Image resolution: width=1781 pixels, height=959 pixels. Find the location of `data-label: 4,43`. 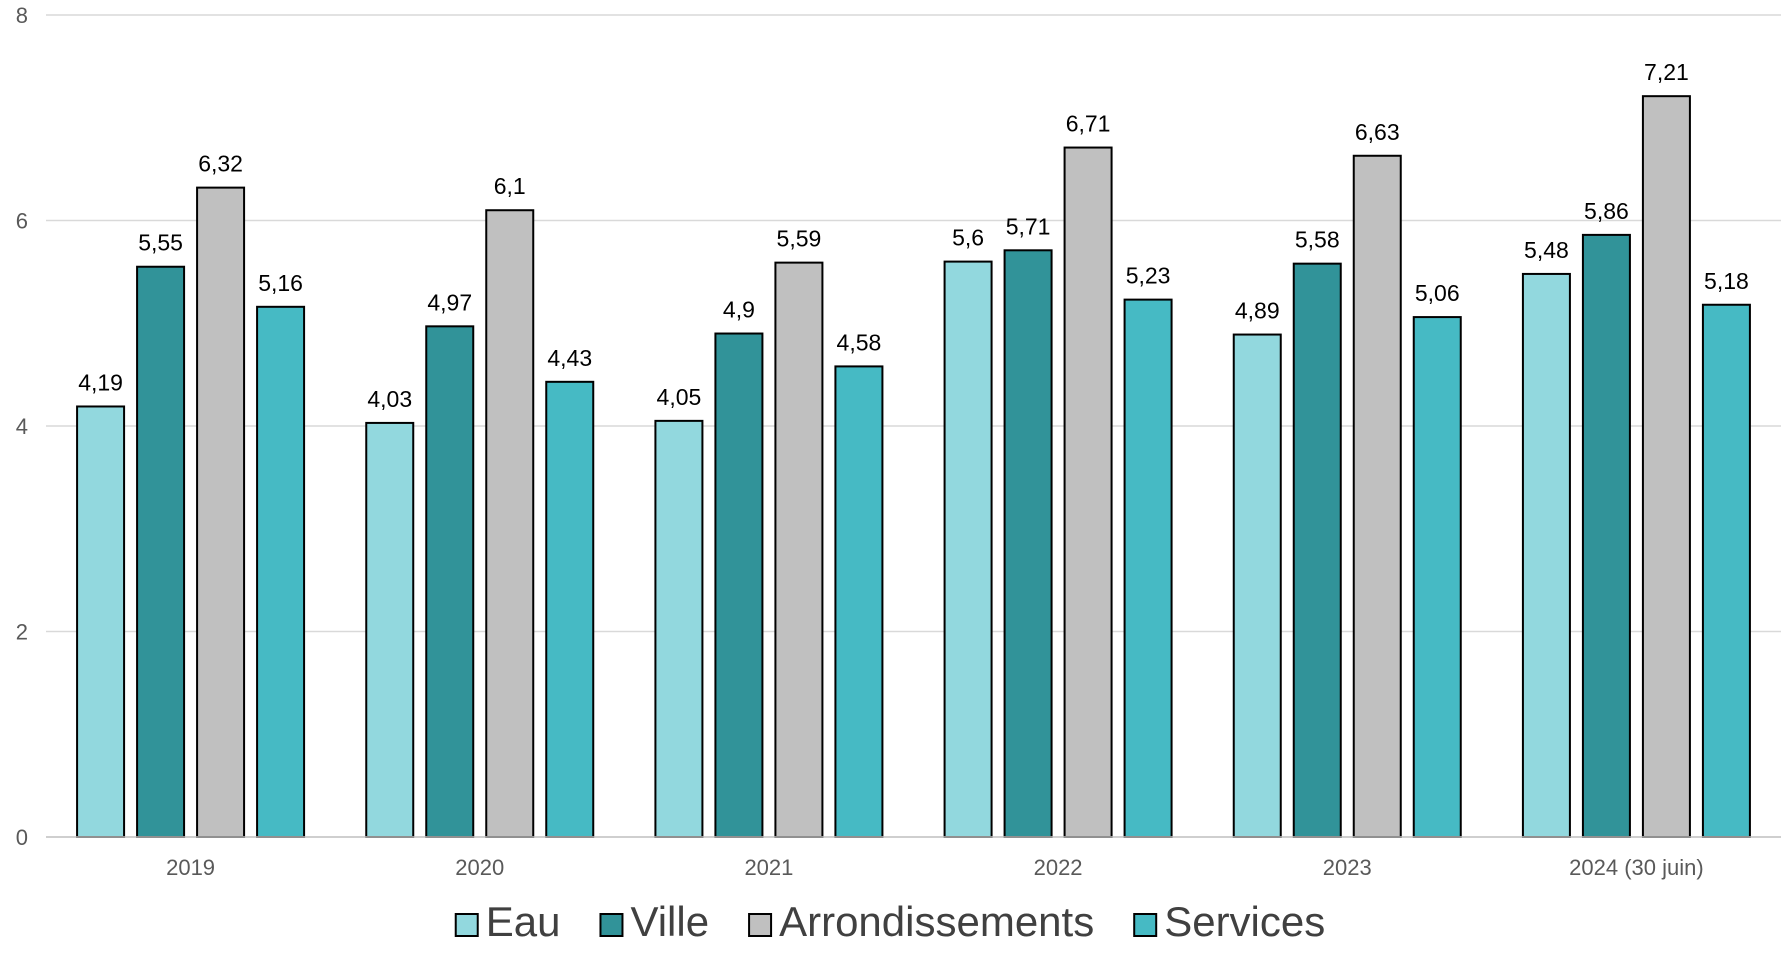

data-label: 4,43 is located at coordinates (569, 358).